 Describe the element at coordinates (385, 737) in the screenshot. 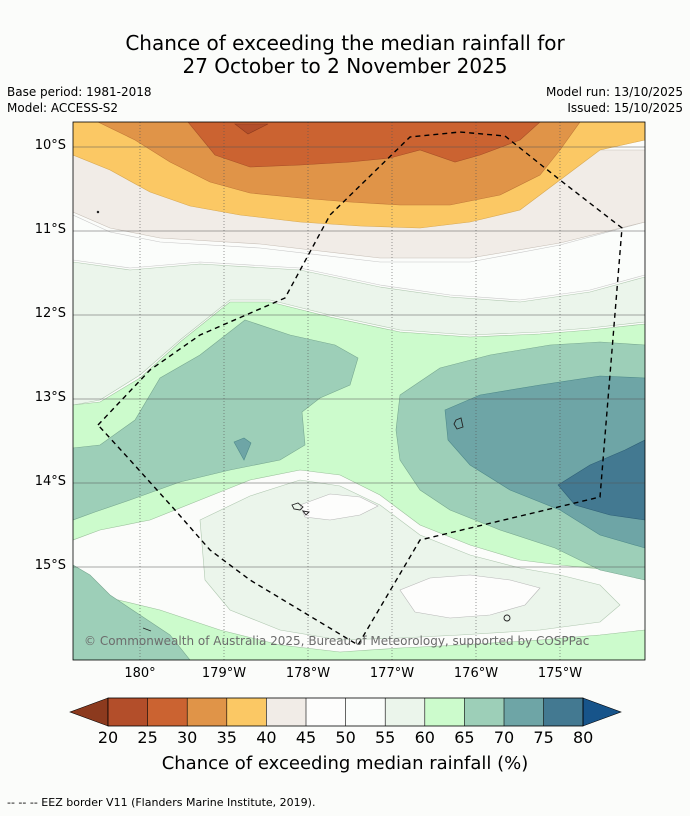

I see `colorbar-tick-55: 55` at that location.